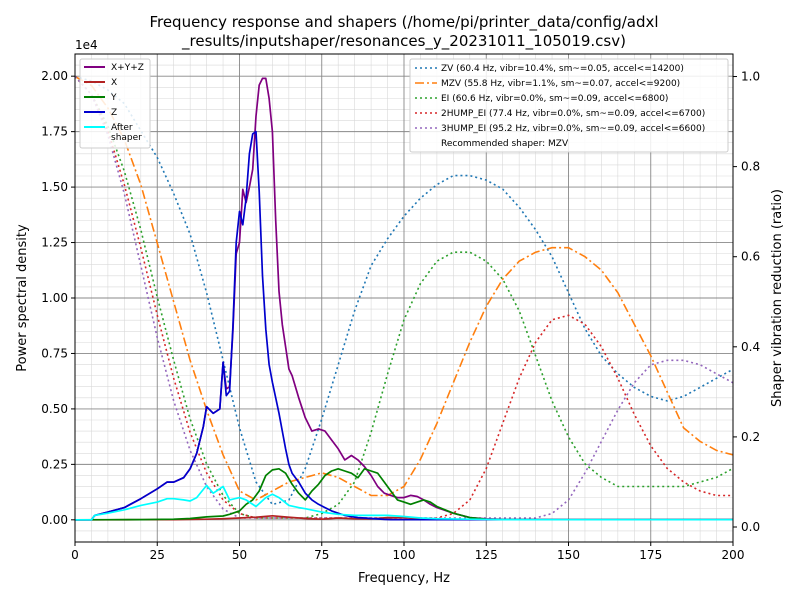 The width and height of the screenshot is (800, 600). Describe the element at coordinates (750, 347) in the screenshot. I see `y2-tick-label: 0.4` at that location.